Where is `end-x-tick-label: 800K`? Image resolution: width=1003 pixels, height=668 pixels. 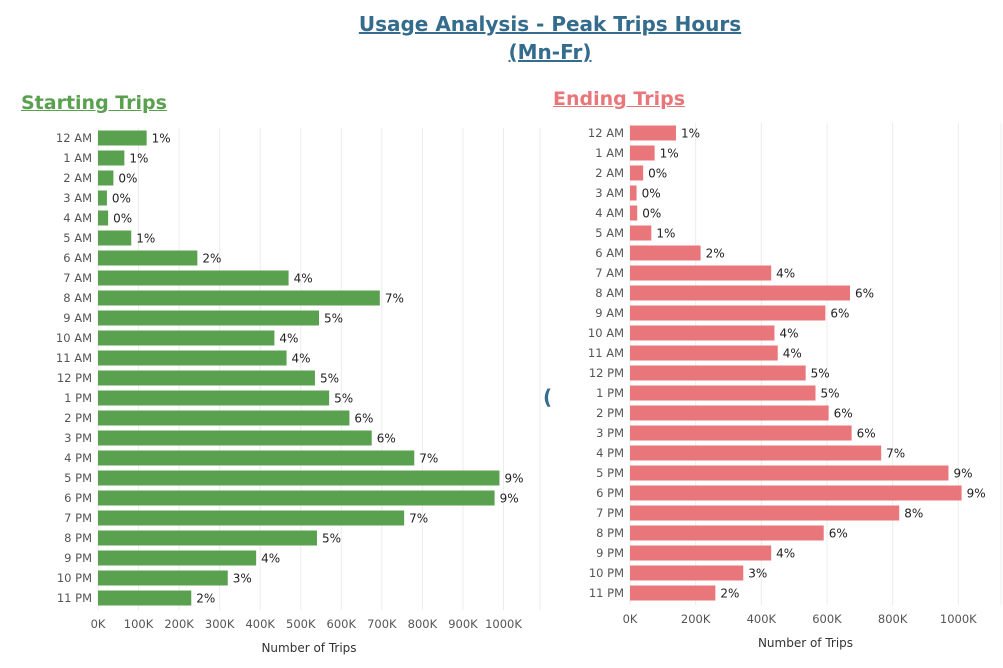
end-x-tick-label: 800K is located at coordinates (893, 619).